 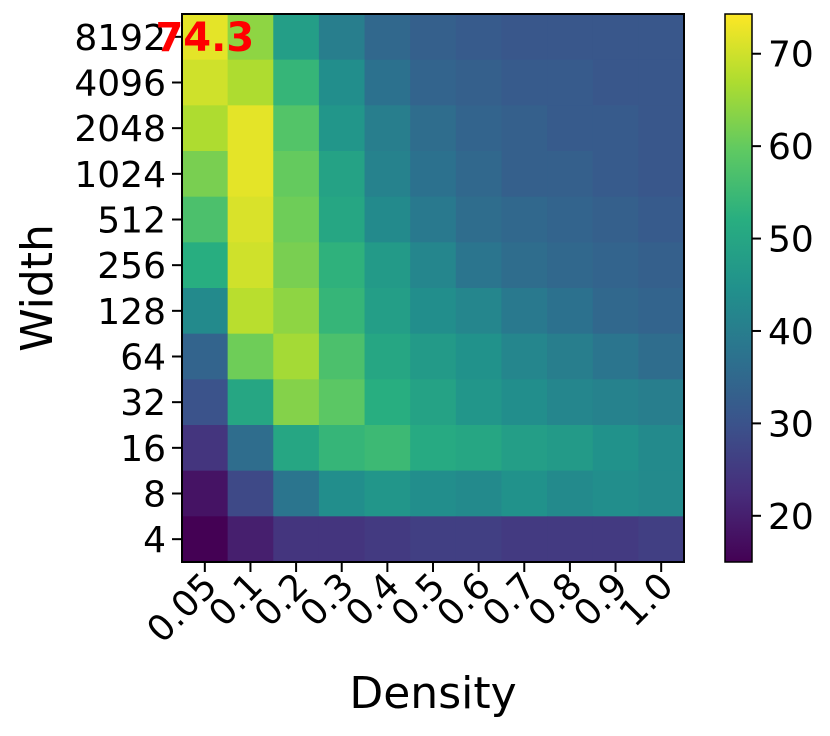 I want to click on colorbar-tick-label: 30, so click(x=791, y=424).